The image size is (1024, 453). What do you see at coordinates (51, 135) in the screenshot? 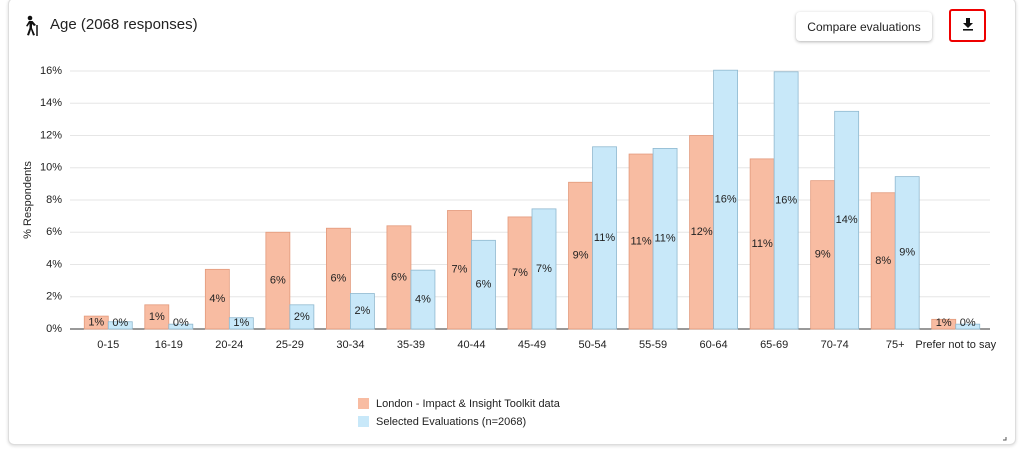
I see `y-tick-label: 12%` at bounding box center [51, 135].